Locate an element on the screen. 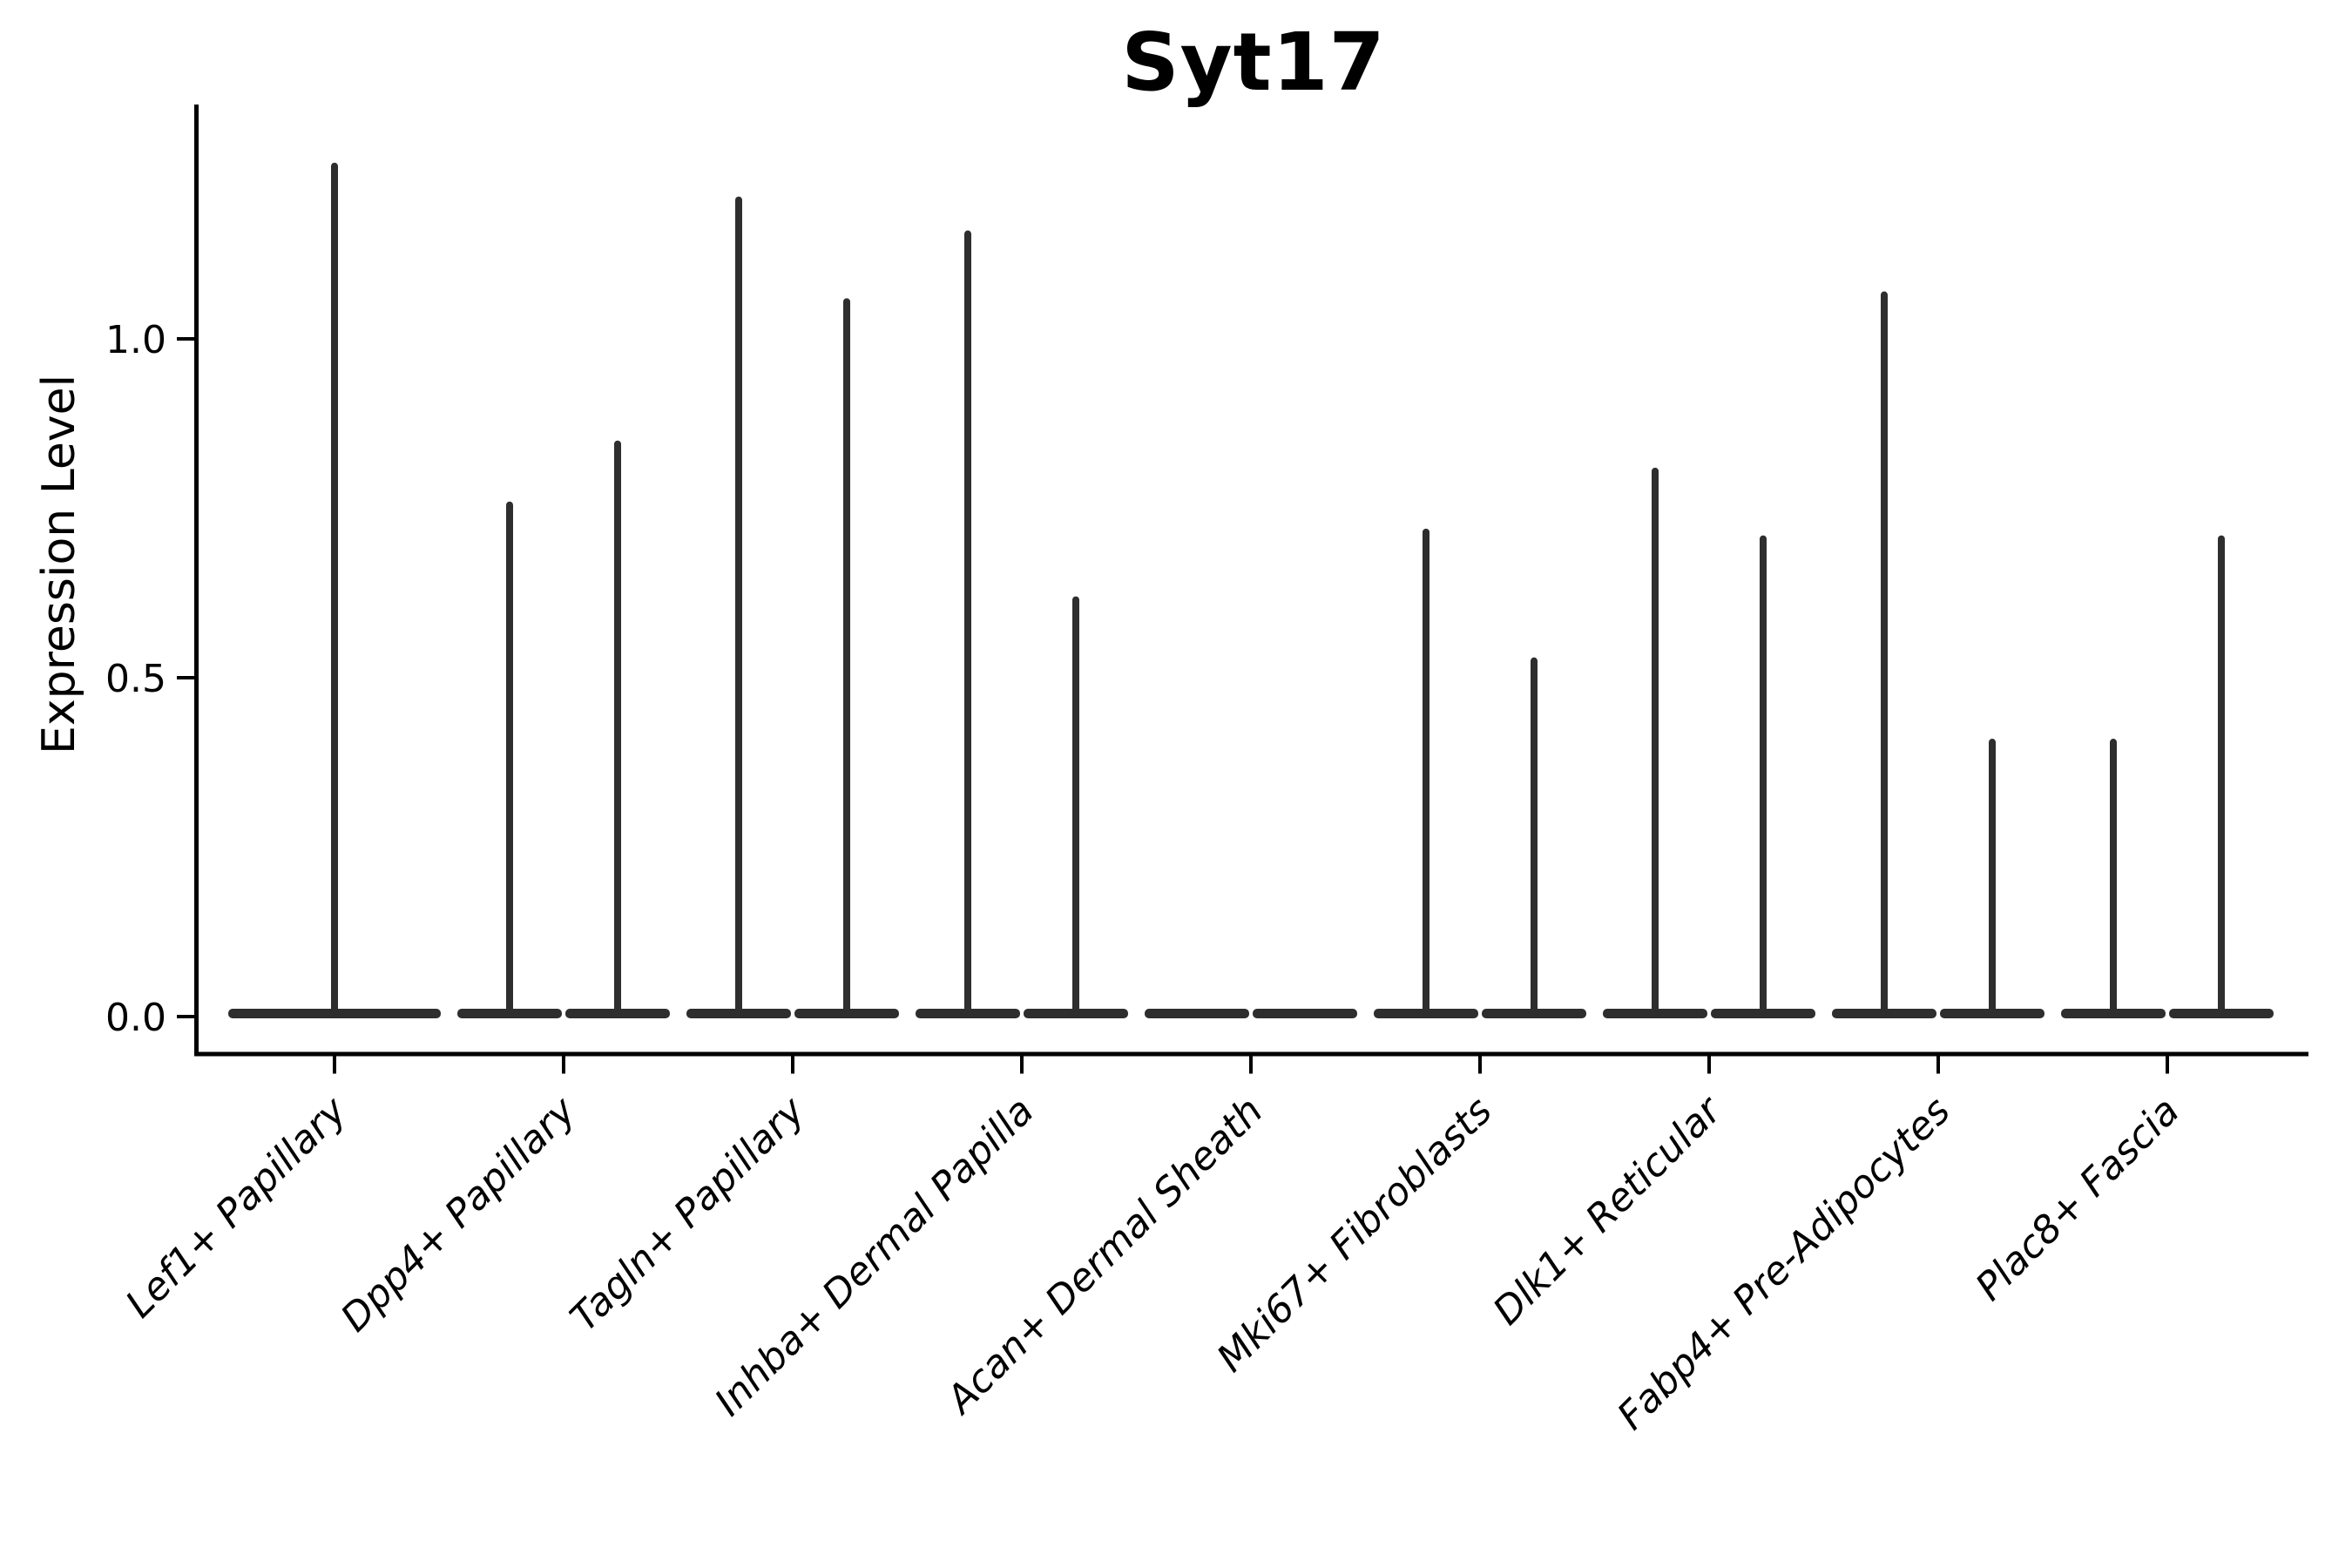 Image resolution: width=2352 pixels, height=1568 pixels. y-tick-label: 0.5 is located at coordinates (135, 679).